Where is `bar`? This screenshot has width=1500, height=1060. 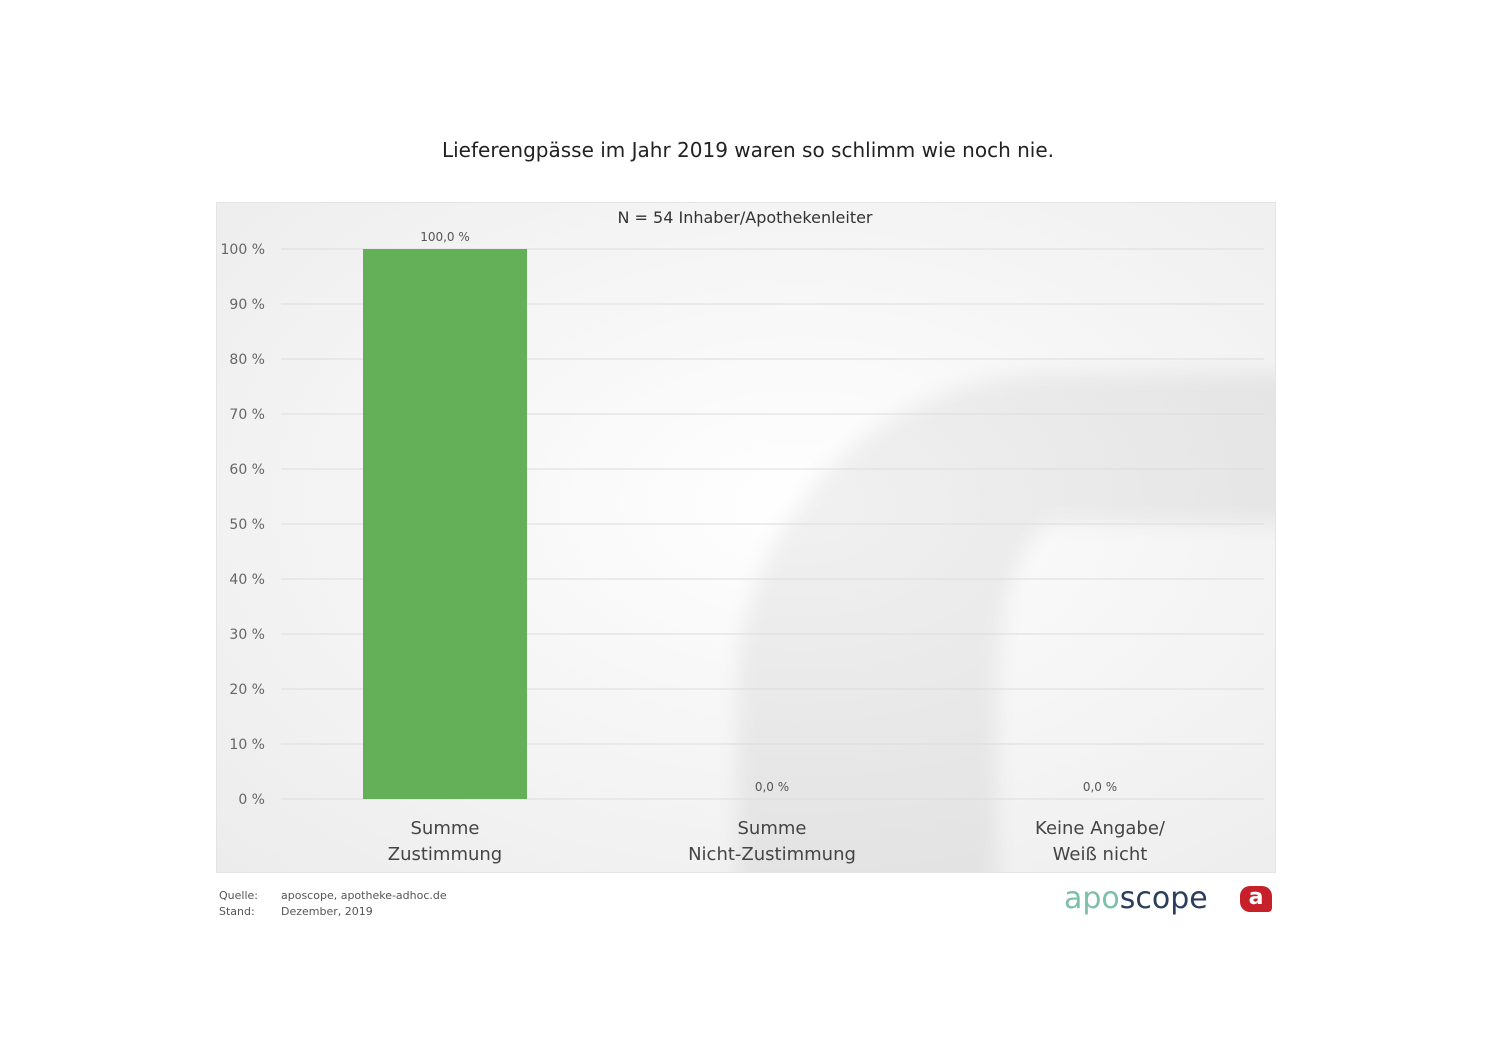 bar is located at coordinates (445, 524).